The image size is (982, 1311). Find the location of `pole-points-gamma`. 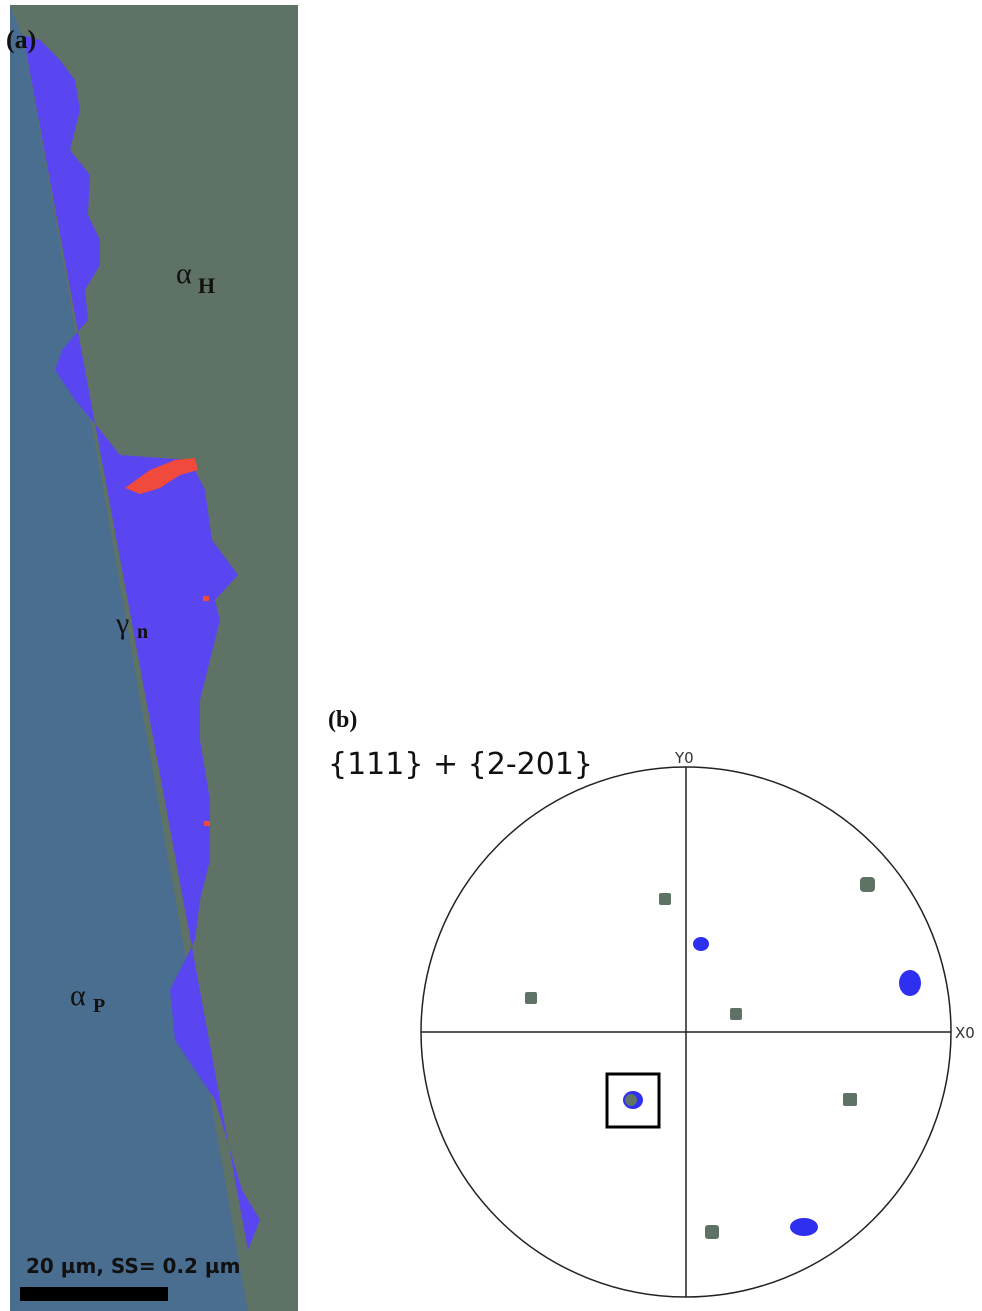

pole-points-gamma is located at coordinates (772, 1086).